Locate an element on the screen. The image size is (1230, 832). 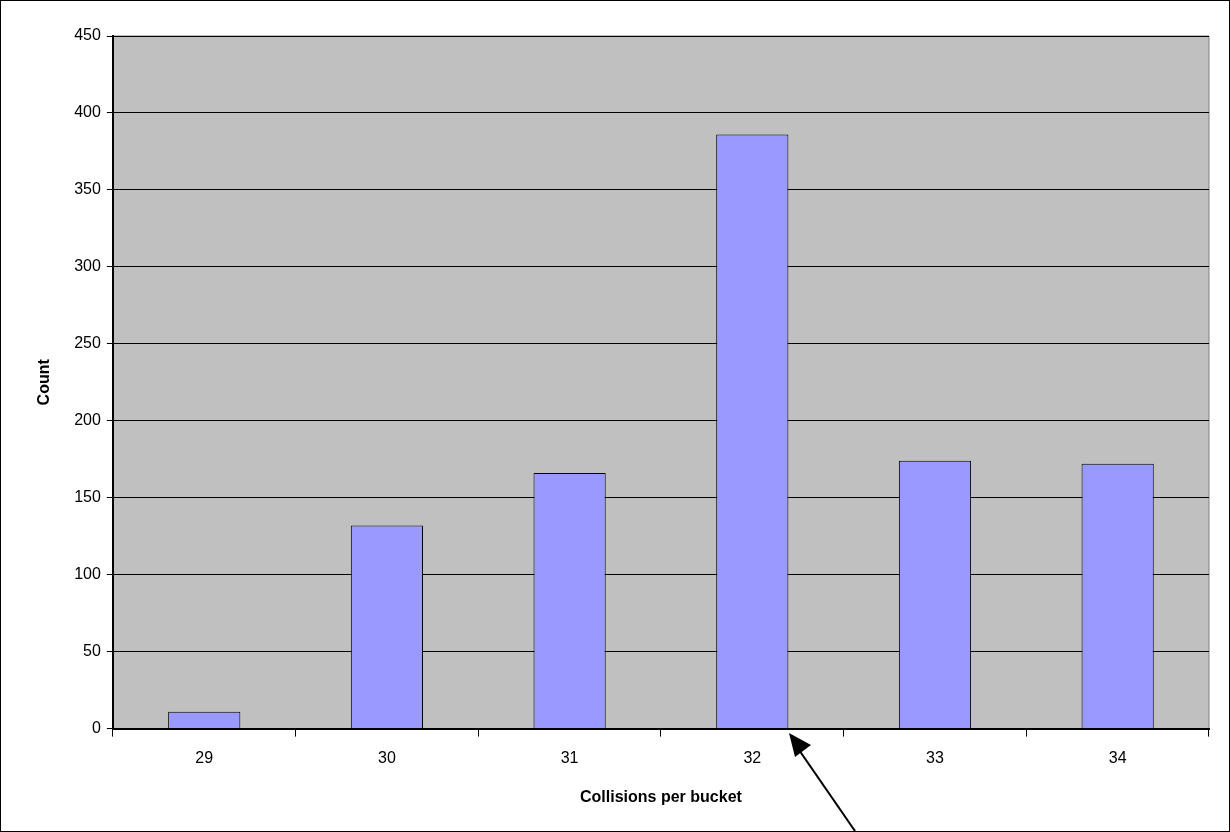
x-tick-label: 34 is located at coordinates (1117, 757).